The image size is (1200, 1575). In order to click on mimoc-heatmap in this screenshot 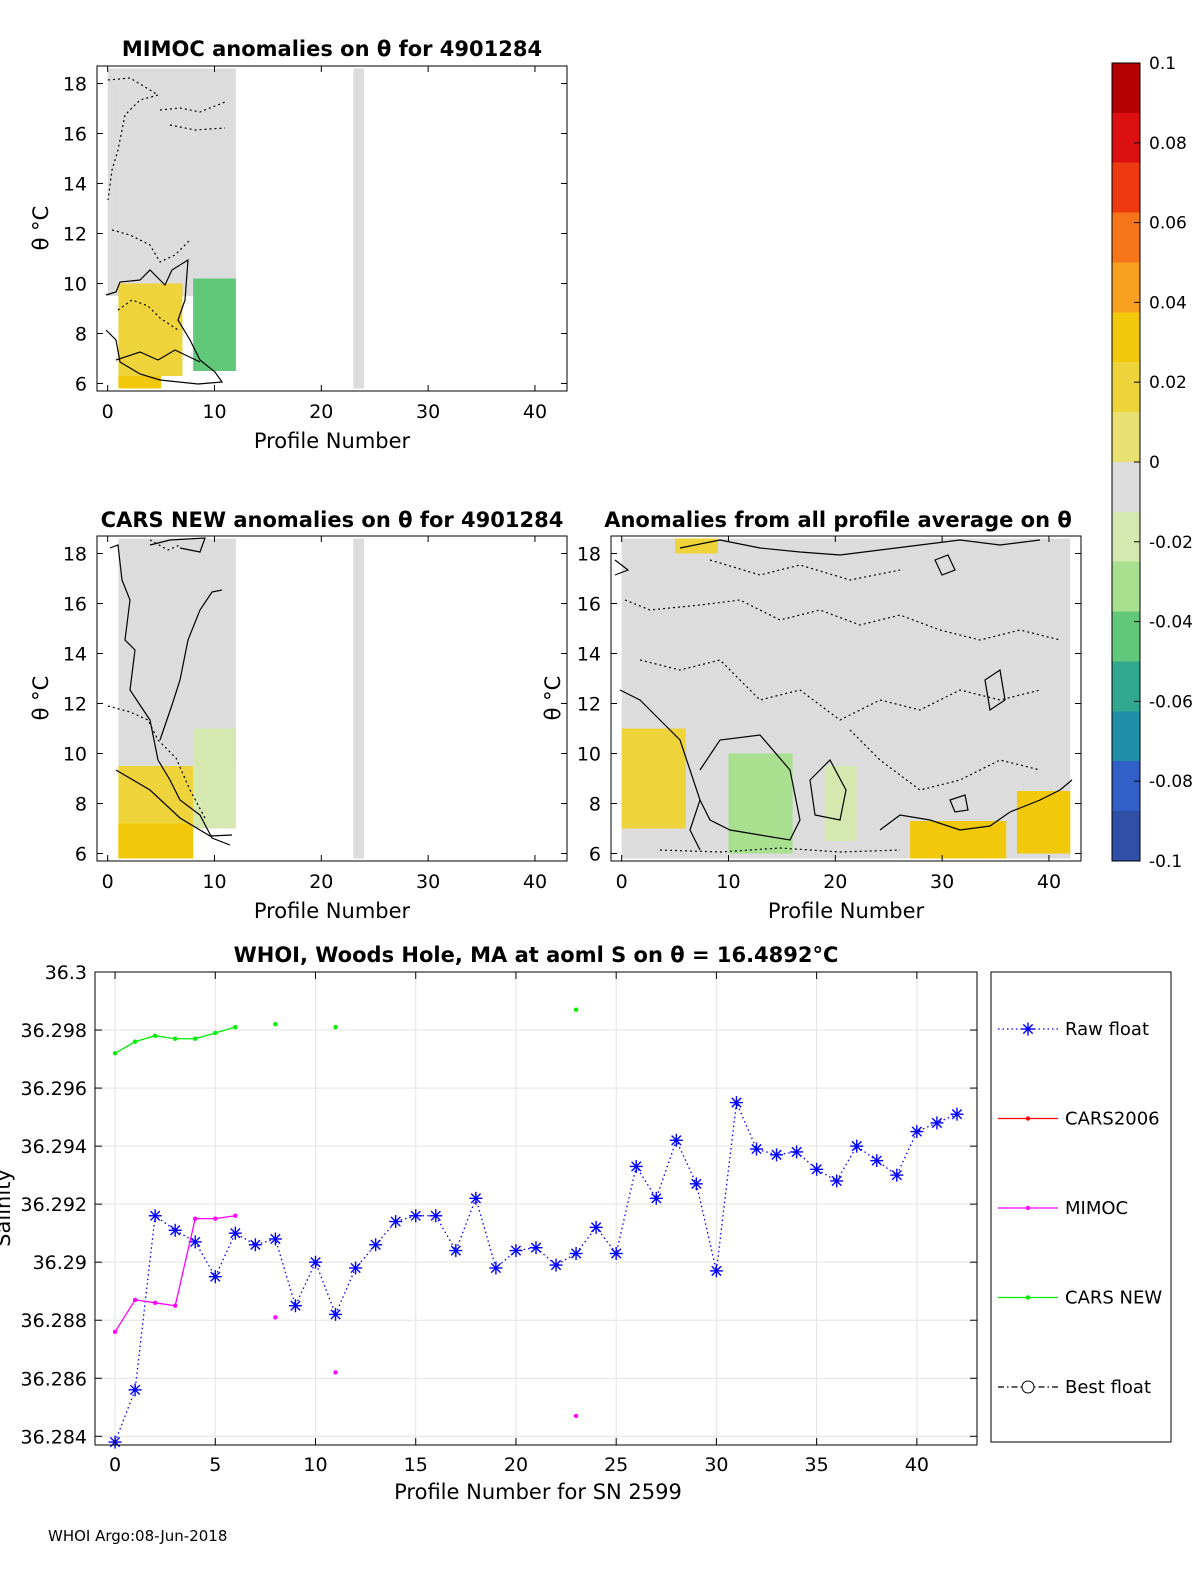, I will do `click(236, 228)`.